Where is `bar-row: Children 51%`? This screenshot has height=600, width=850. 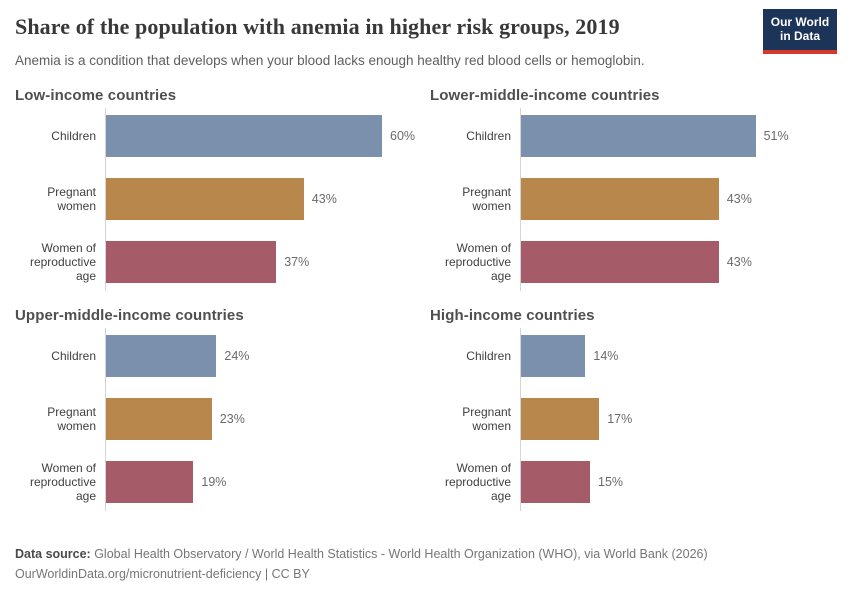
bar-row: Children 51% is located at coordinates (632, 136).